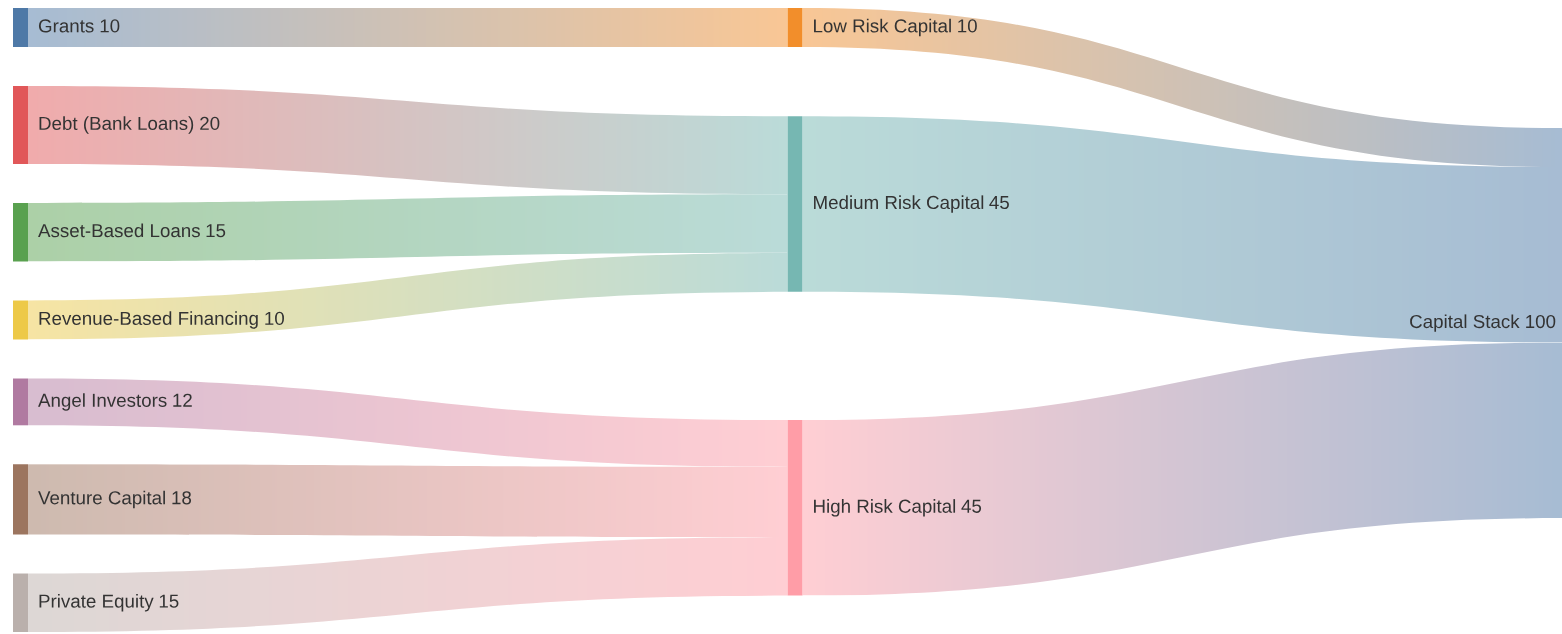 Image resolution: width=1562 pixels, height=634 pixels. What do you see at coordinates (882, 27) in the screenshot?
I see `category-label: Low Risk Capital` at bounding box center [882, 27].